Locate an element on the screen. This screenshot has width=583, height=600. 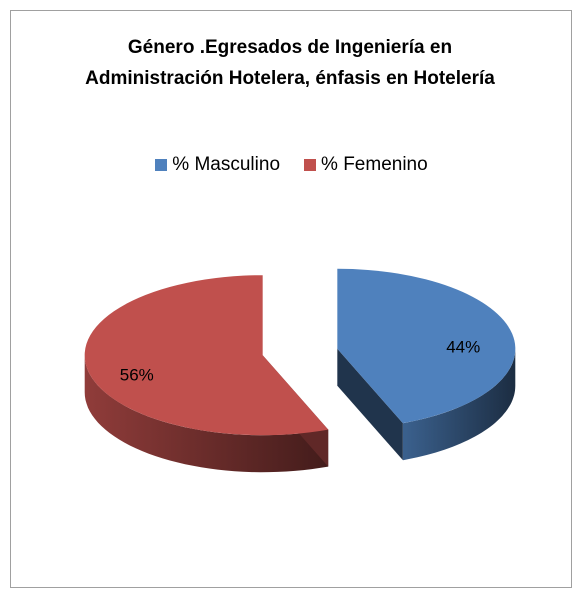
legend-label: % Masculino is located at coordinates (226, 164).